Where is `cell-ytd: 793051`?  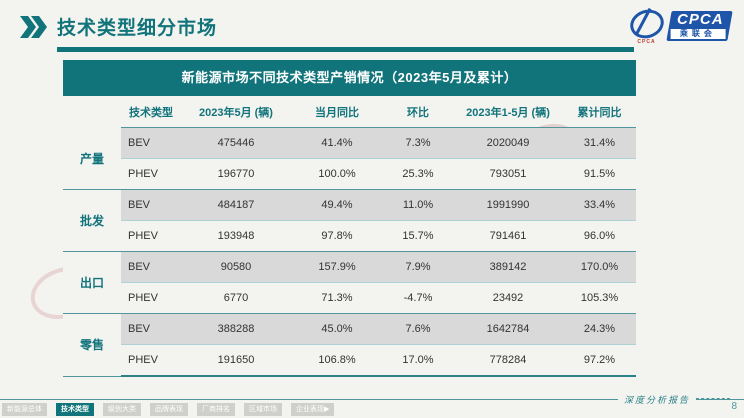 cell-ytd: 793051 is located at coordinates (508, 174).